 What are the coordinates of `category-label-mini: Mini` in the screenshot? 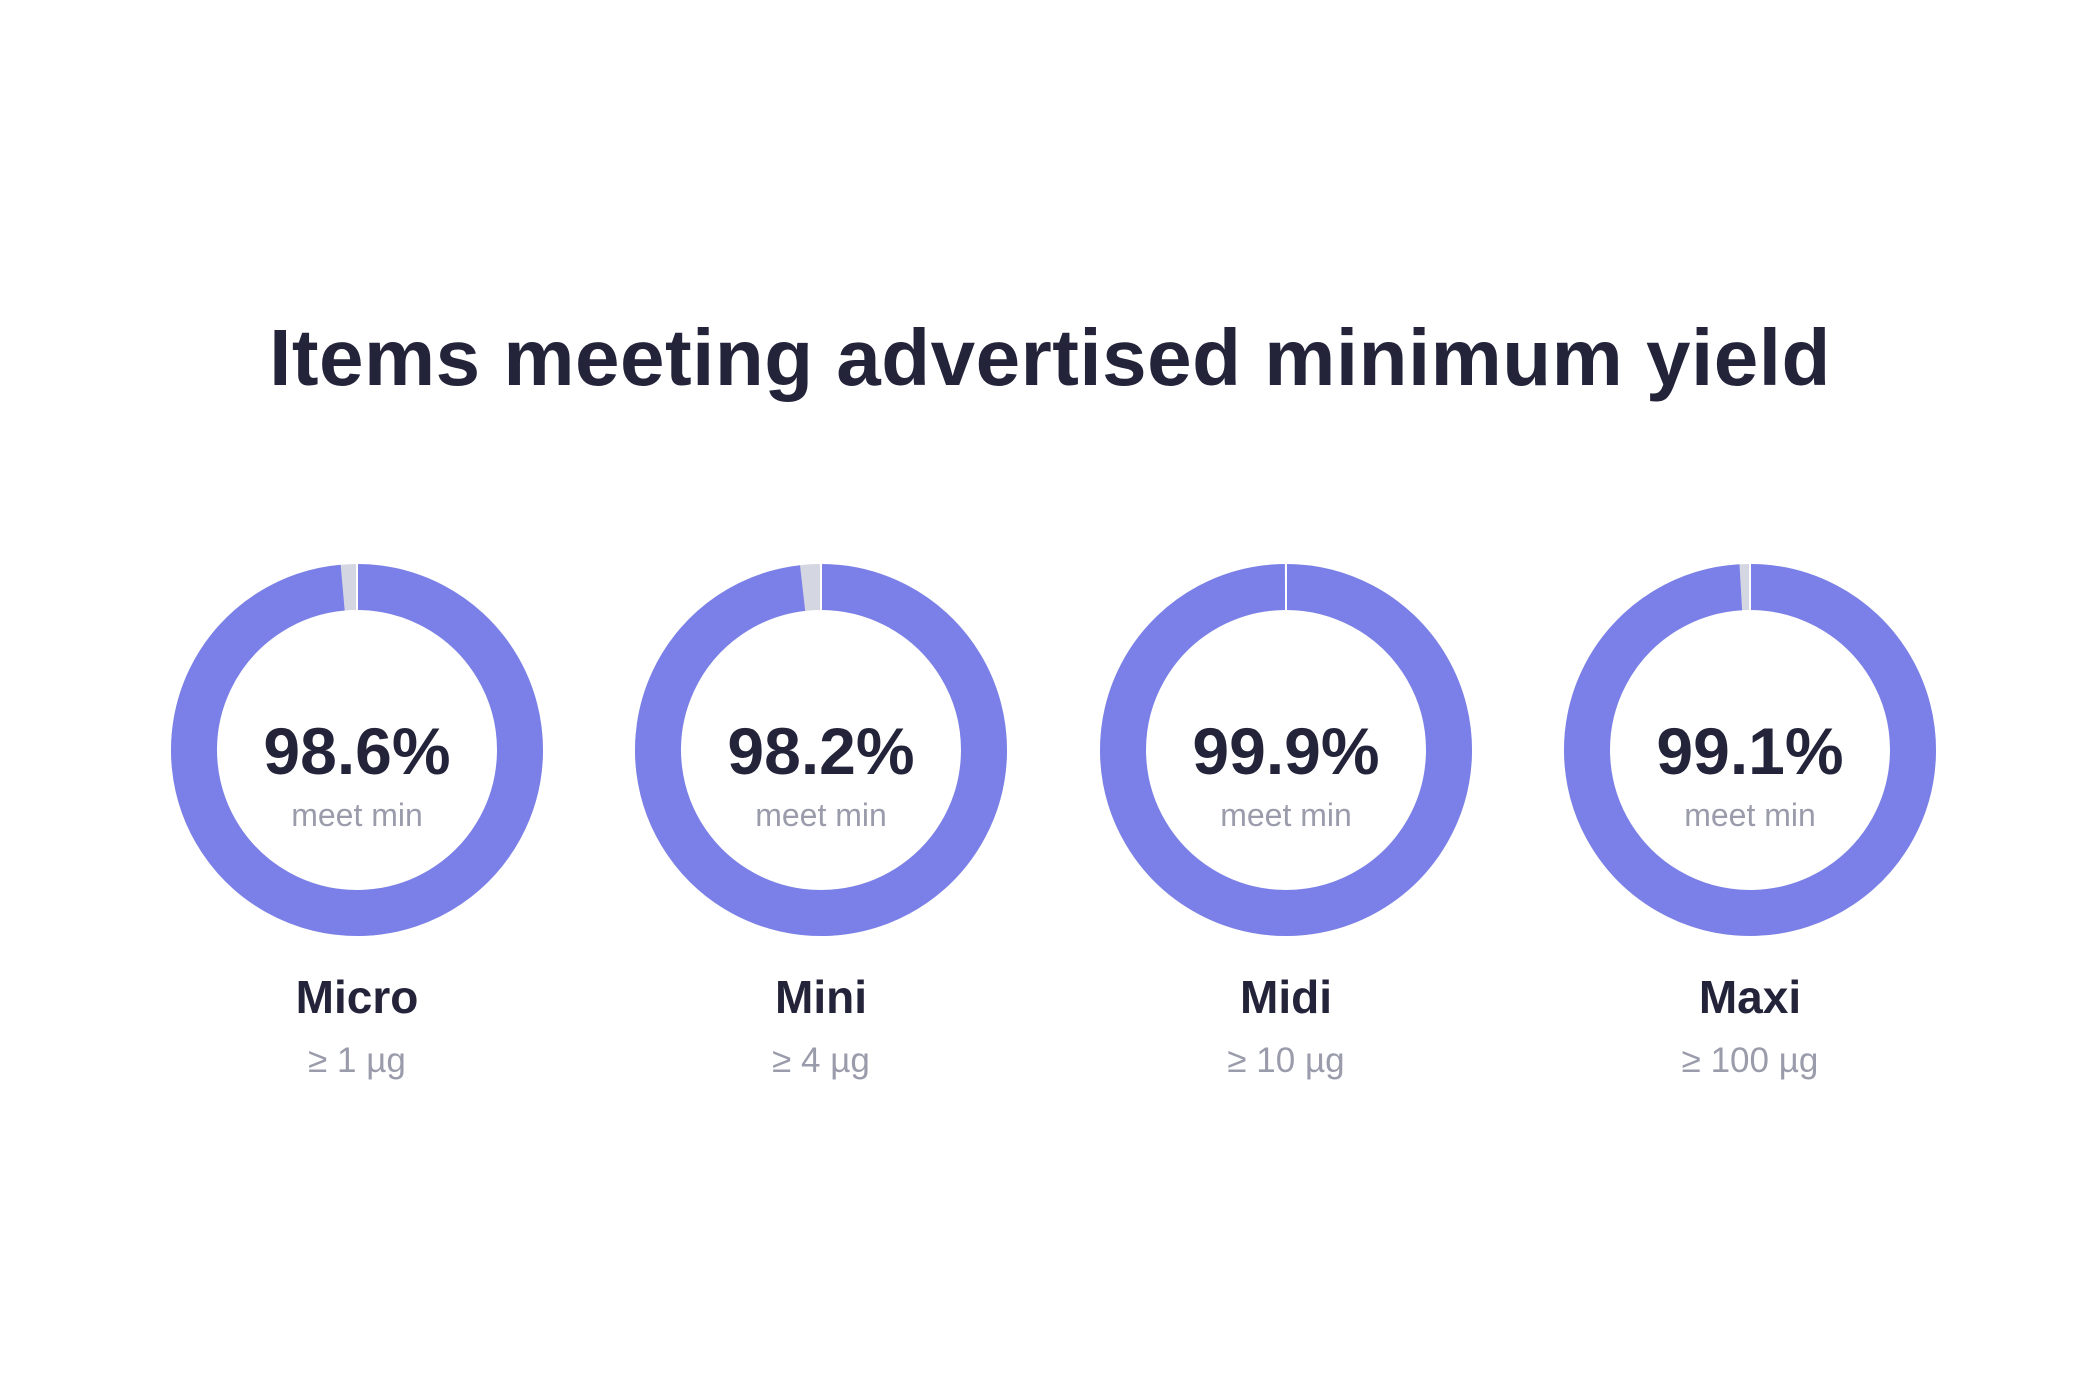 It's located at (821, 997).